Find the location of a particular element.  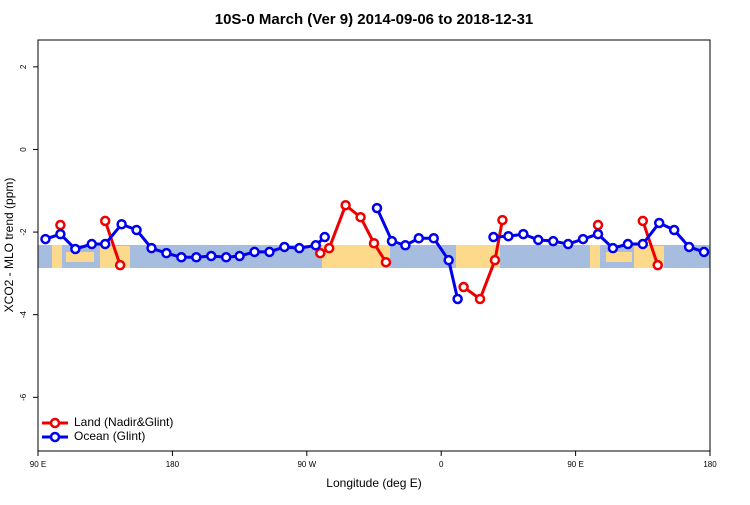

legend-label: Land (Nadir&Glint) is located at coordinates (123, 422).